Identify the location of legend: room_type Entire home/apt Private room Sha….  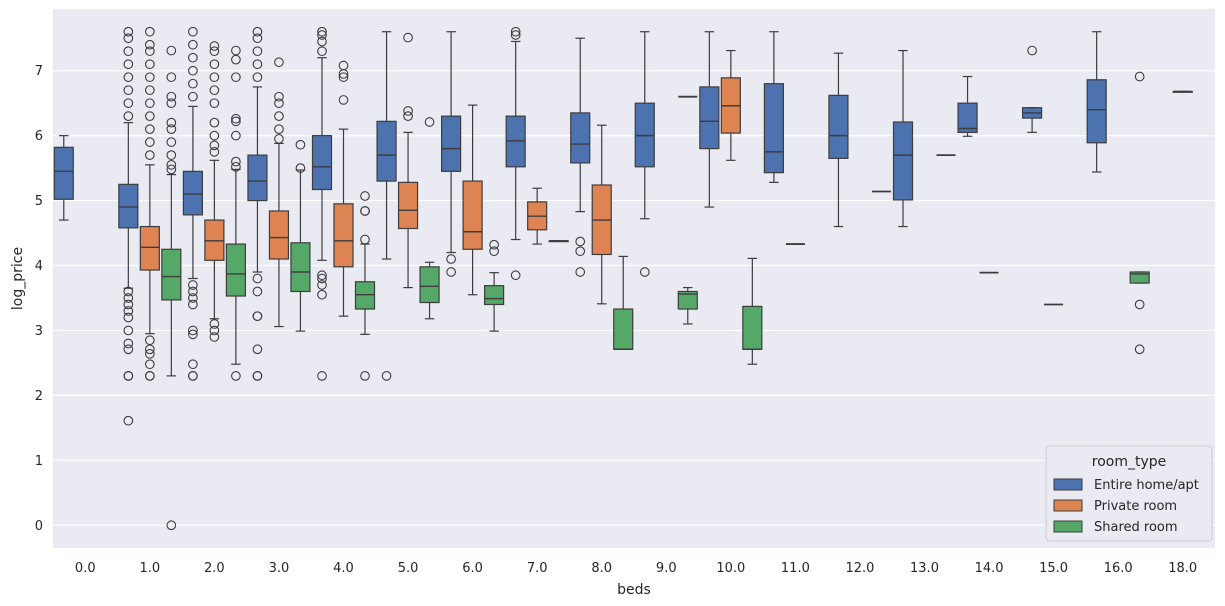
(1129, 493).